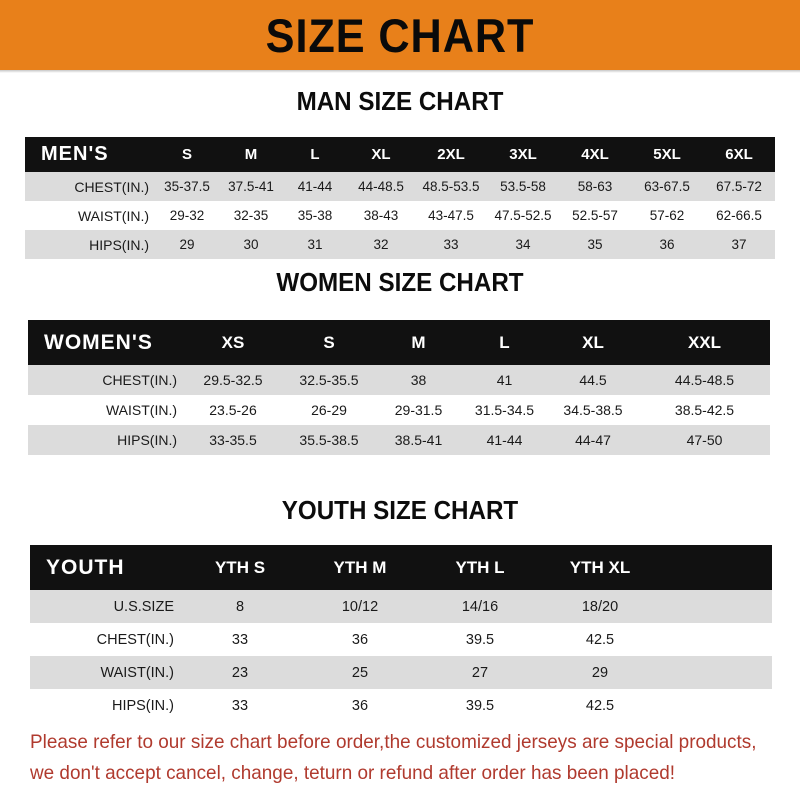 Image resolution: width=800 pixels, height=800 pixels. Describe the element at coordinates (360, 567) in the screenshot. I see `youth-size-header: YTH M` at that location.